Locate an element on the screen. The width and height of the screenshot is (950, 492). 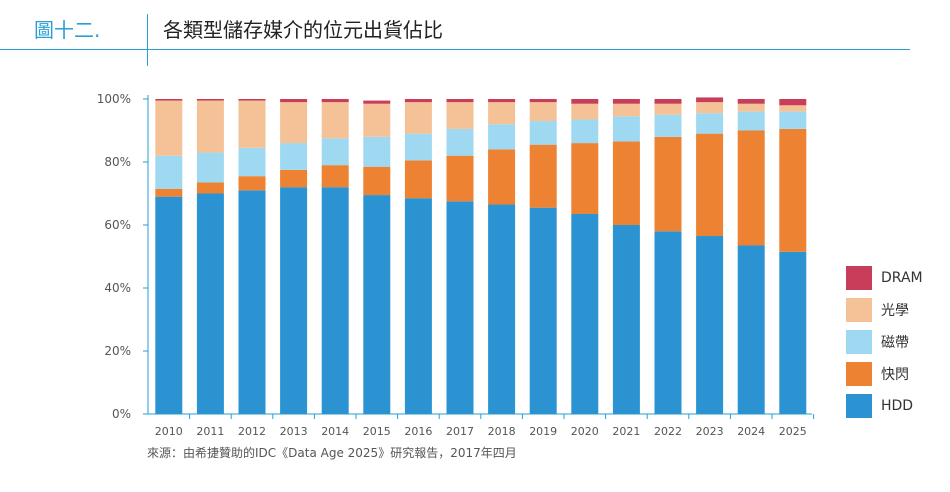
header-rule is located at coordinates (455, 49).